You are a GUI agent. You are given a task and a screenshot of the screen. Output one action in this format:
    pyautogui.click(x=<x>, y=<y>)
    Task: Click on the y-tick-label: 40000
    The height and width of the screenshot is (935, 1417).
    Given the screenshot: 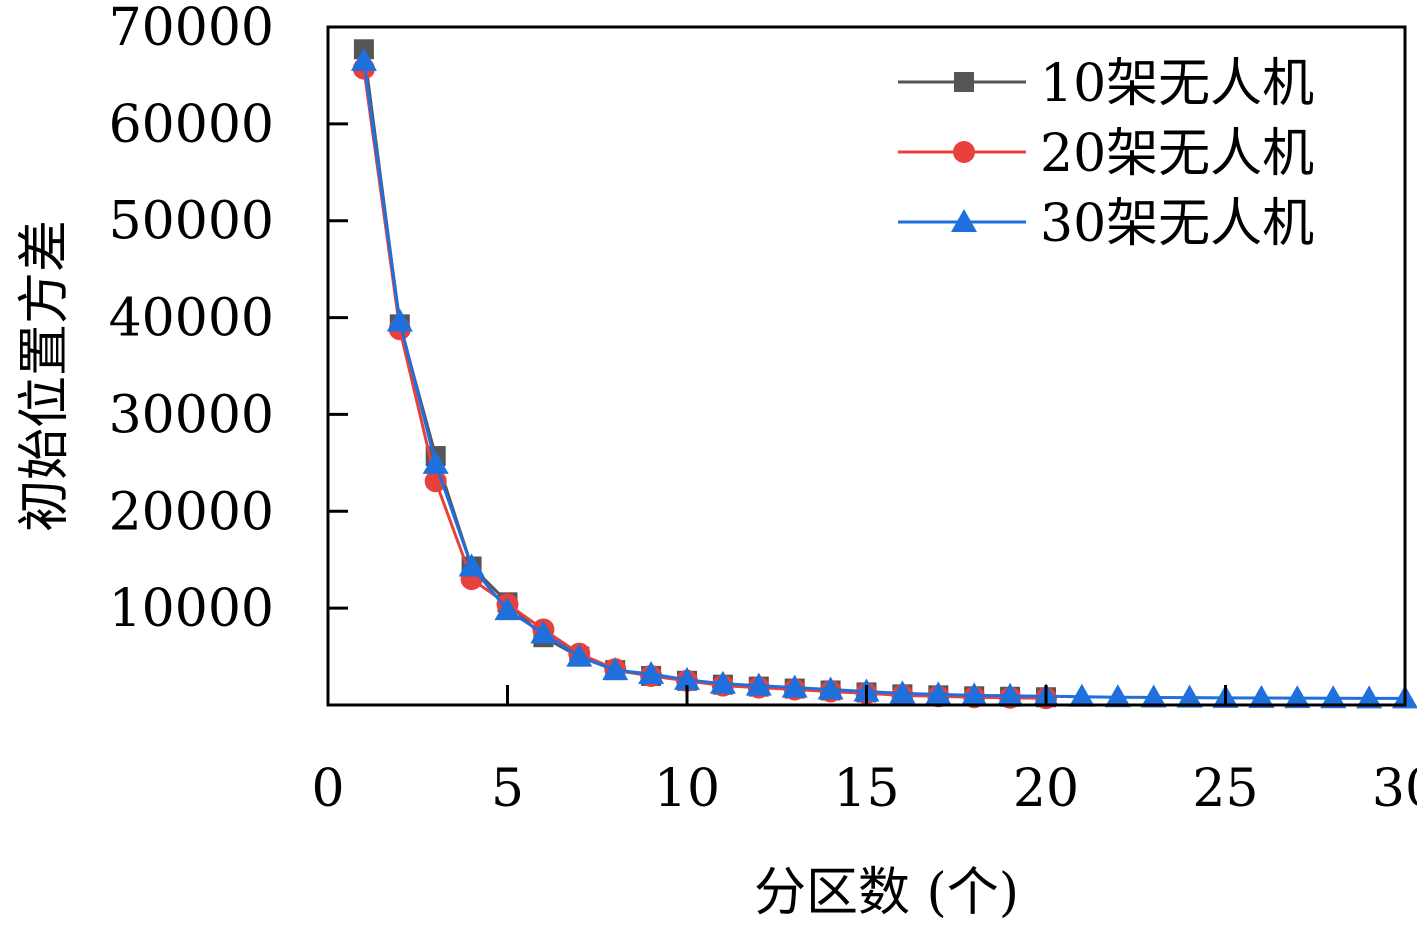 What is the action you would take?
    pyautogui.click(x=191, y=319)
    